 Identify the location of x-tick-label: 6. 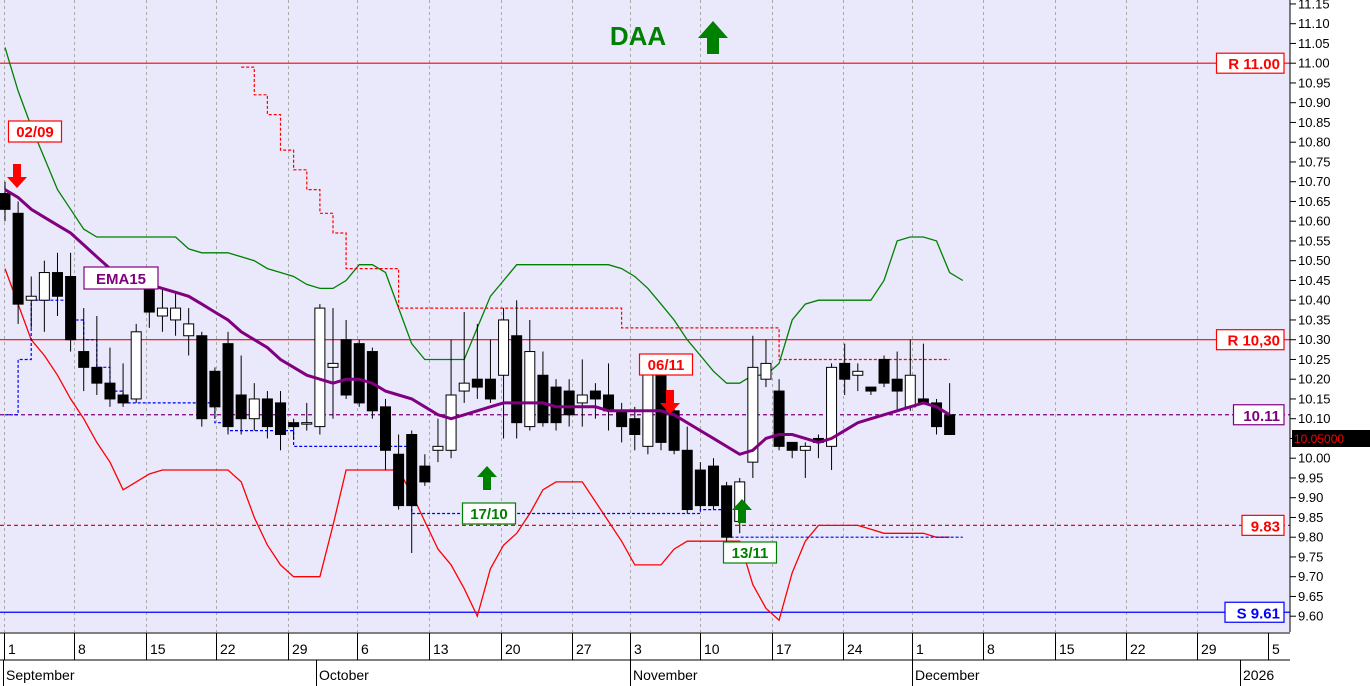
(365, 649).